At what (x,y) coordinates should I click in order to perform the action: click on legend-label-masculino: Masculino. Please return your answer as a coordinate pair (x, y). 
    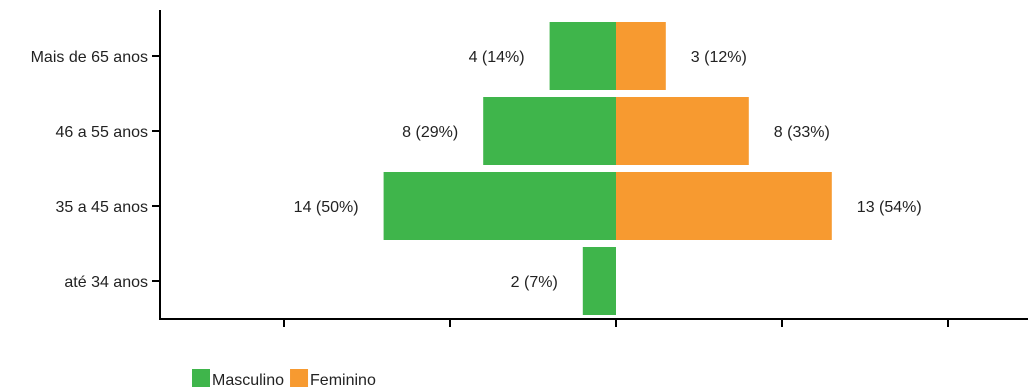
    Looking at the image, I should click on (248, 380).